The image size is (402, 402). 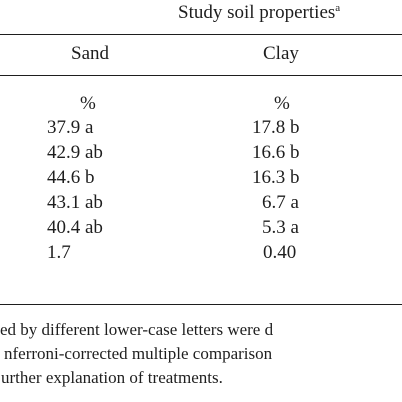 I want to click on cell-sand: 37.9 a, so click(x=70, y=127).